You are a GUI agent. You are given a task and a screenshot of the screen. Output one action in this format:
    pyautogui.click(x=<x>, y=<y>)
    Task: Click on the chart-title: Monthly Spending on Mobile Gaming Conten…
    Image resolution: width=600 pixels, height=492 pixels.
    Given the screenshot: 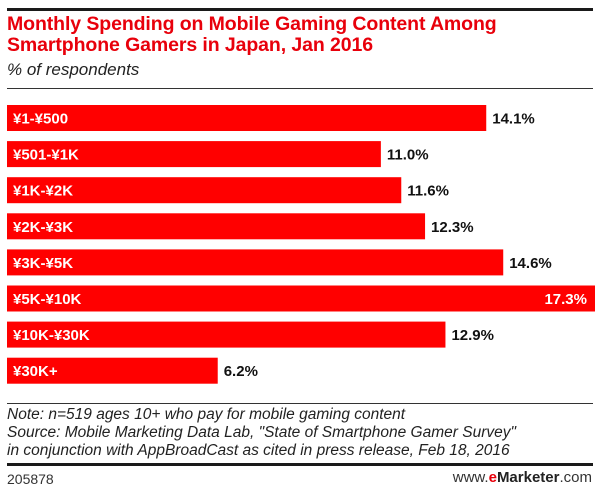 What is the action you would take?
    pyautogui.click(x=252, y=34)
    